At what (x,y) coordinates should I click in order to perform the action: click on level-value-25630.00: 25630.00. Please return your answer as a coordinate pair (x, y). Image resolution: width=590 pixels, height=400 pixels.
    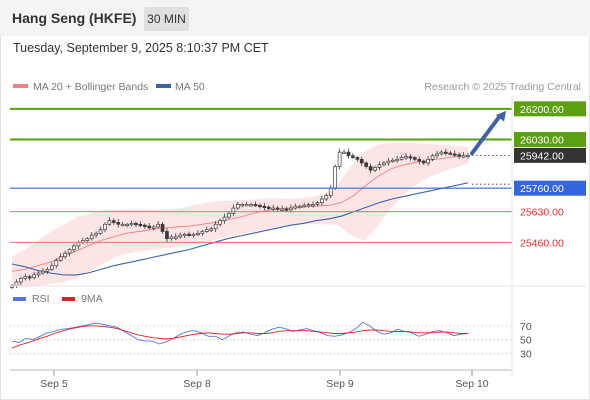
    Looking at the image, I should click on (542, 213).